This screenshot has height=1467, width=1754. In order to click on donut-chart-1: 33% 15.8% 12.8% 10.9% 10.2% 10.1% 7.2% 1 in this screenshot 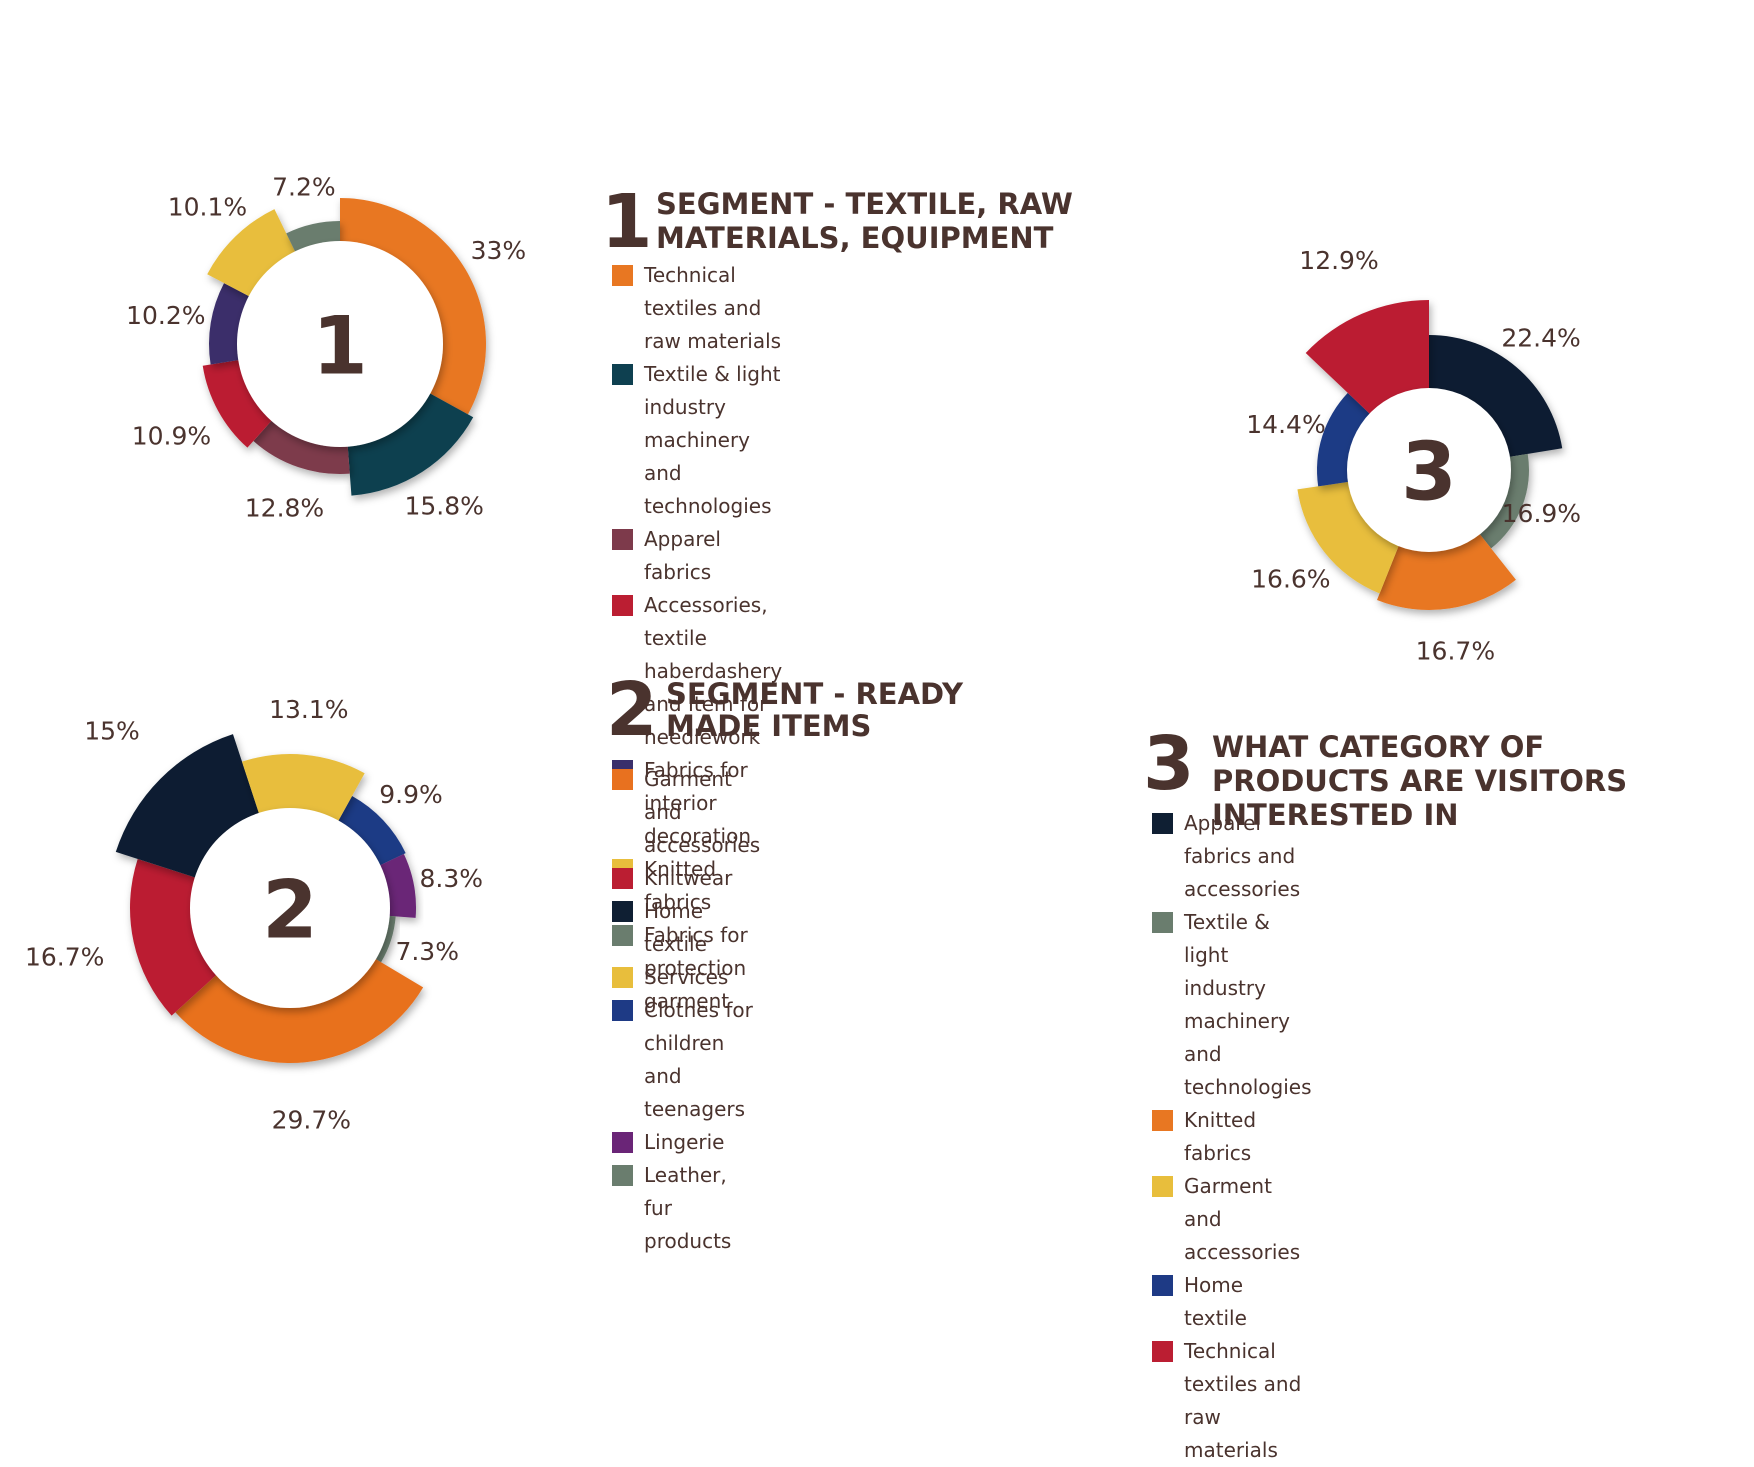, I will do `click(326, 348)`.